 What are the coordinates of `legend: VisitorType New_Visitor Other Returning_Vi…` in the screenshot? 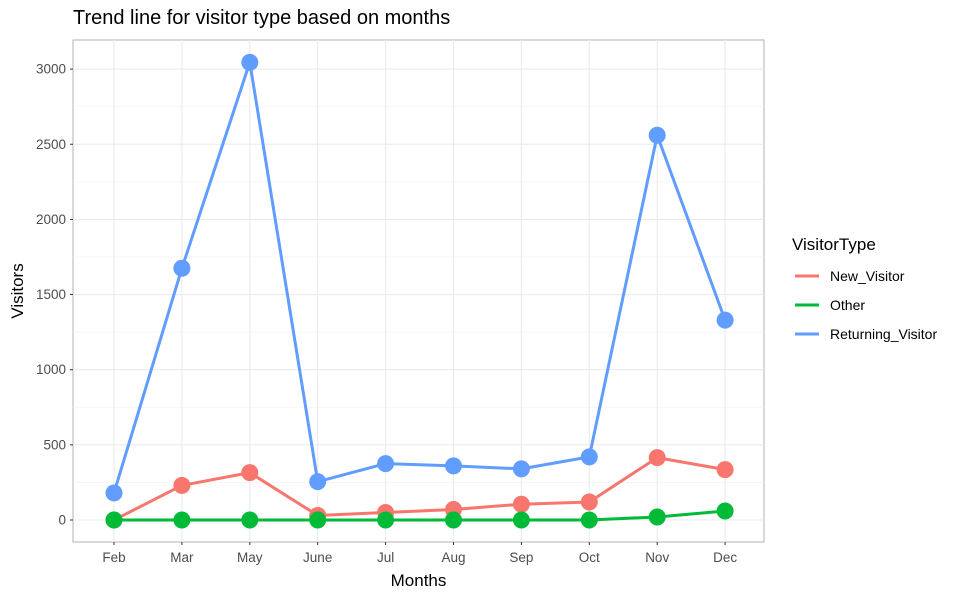 It's located at (864, 288).